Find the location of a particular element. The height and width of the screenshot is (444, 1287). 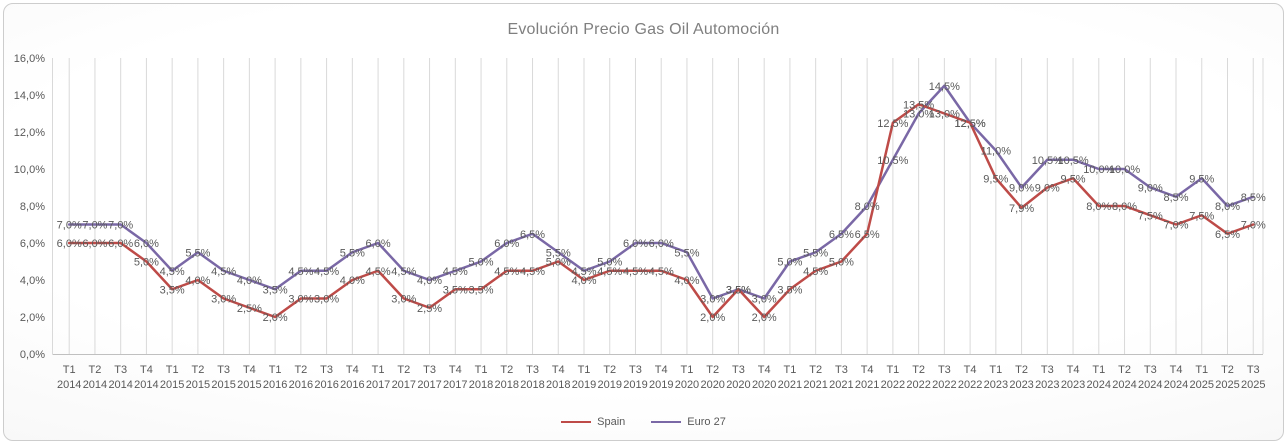

svg-text: 9,0% is located at coordinates (1150, 189).